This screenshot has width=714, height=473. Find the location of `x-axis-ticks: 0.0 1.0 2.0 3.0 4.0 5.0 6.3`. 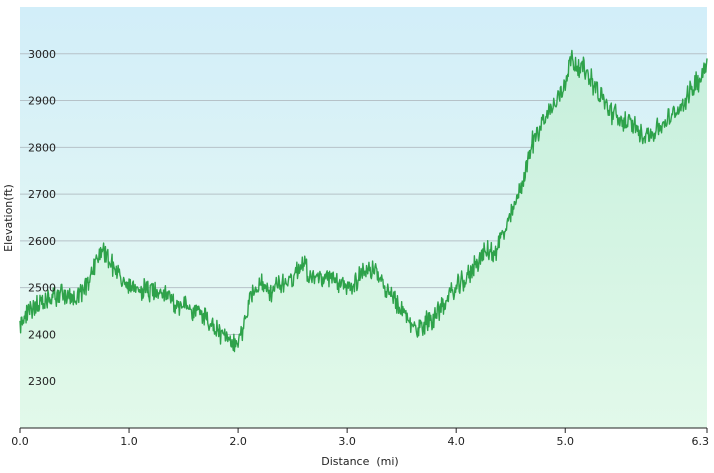

x-axis-ticks: 0.0 1.0 2.0 3.0 4.0 5.0 6.3 is located at coordinates (360, 438).